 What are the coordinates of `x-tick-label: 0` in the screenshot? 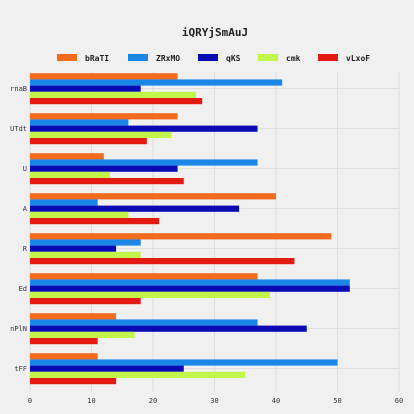 It's located at (30, 401).